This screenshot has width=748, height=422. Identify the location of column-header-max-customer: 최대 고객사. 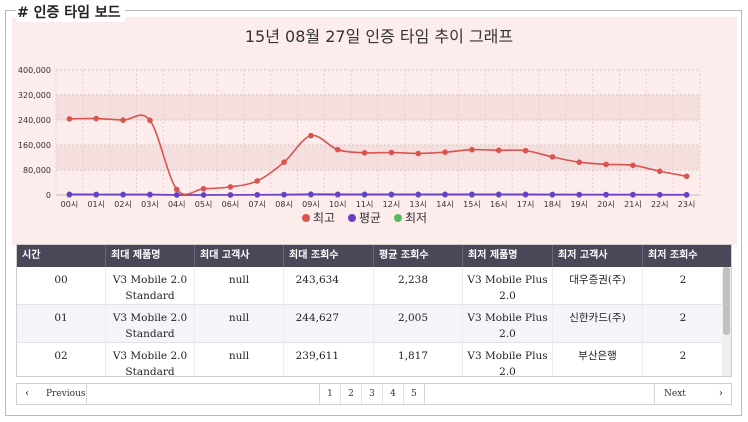
(239, 256).